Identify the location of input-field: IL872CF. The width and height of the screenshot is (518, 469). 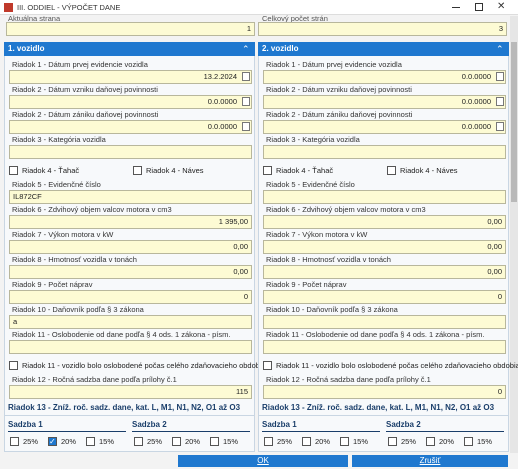
(130, 197).